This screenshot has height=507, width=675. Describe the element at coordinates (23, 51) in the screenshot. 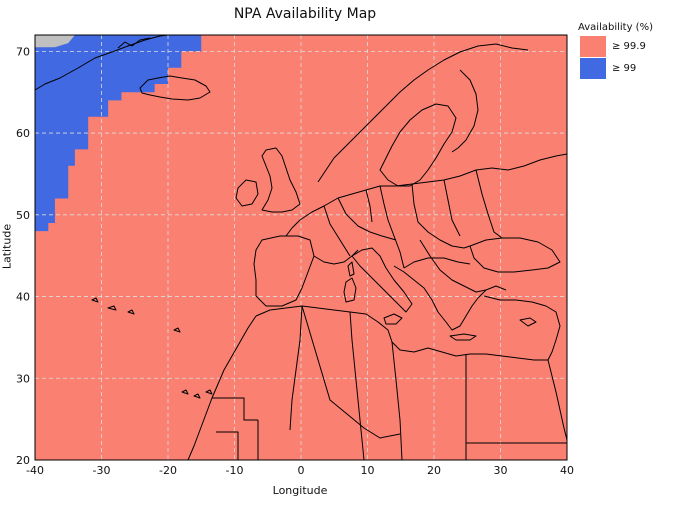

I see `y-tick-label: 70` at that location.